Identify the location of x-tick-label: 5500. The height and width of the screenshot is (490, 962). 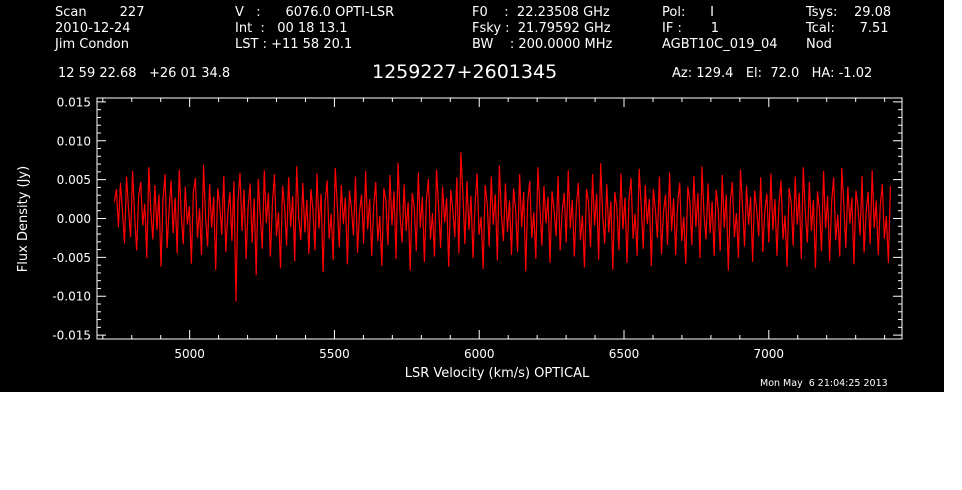
(334, 354).